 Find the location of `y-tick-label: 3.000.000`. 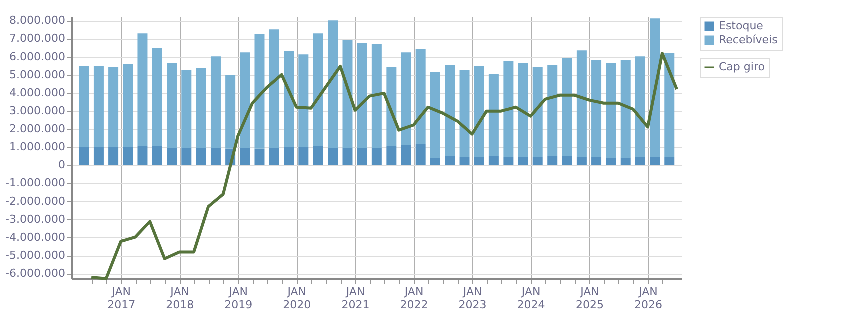

y-tick-label: 3.000.000 is located at coordinates (38, 111).